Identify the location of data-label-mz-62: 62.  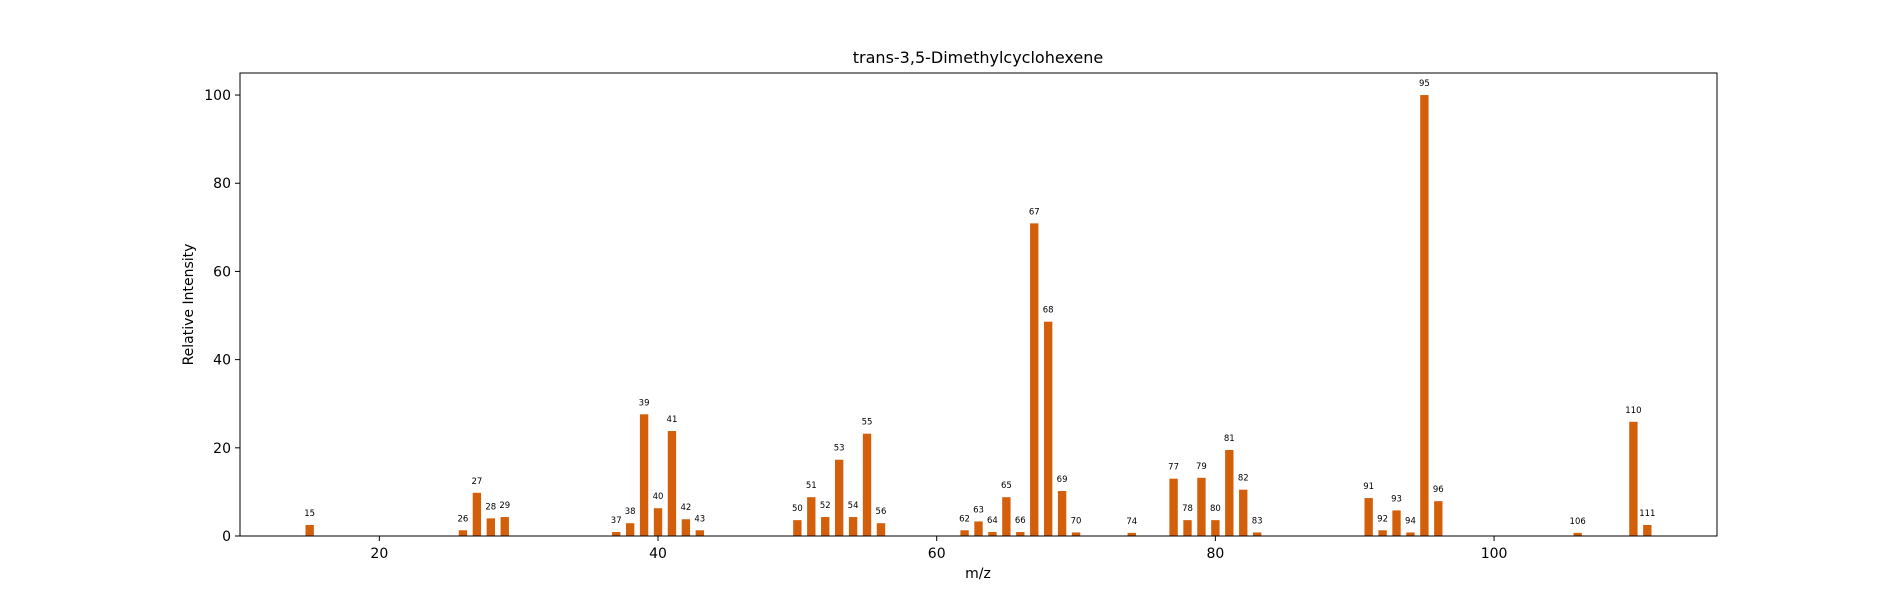
(964, 519).